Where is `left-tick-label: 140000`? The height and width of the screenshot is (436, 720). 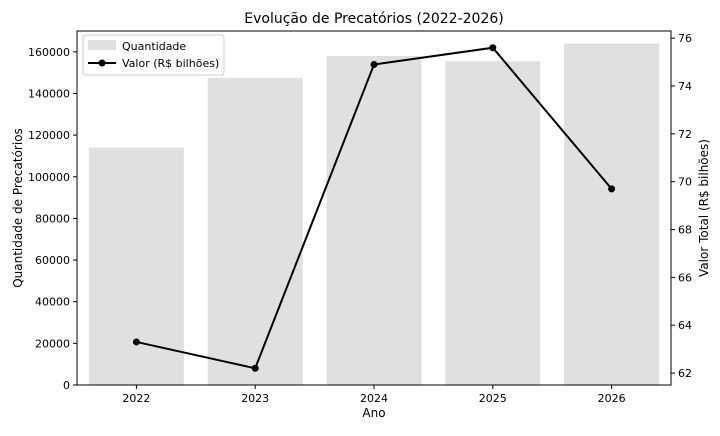 left-tick-label: 140000 is located at coordinates (49, 93).